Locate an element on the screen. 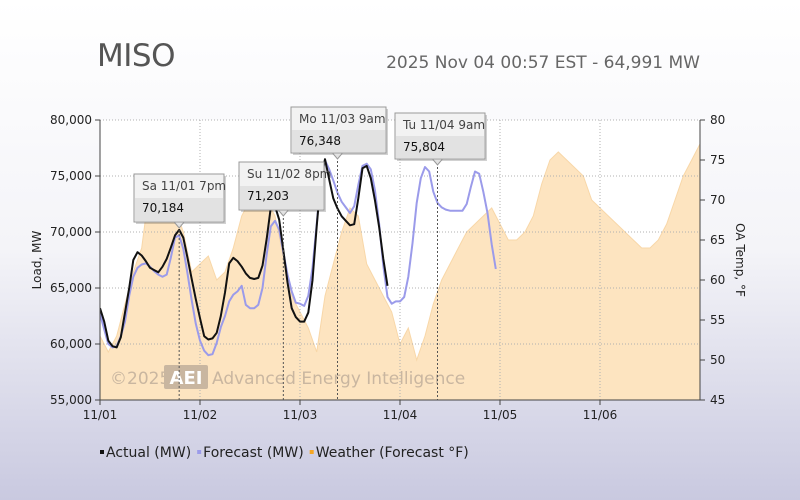 This screenshot has height=500, width=800. chart-title: MISO is located at coordinates (136, 56).